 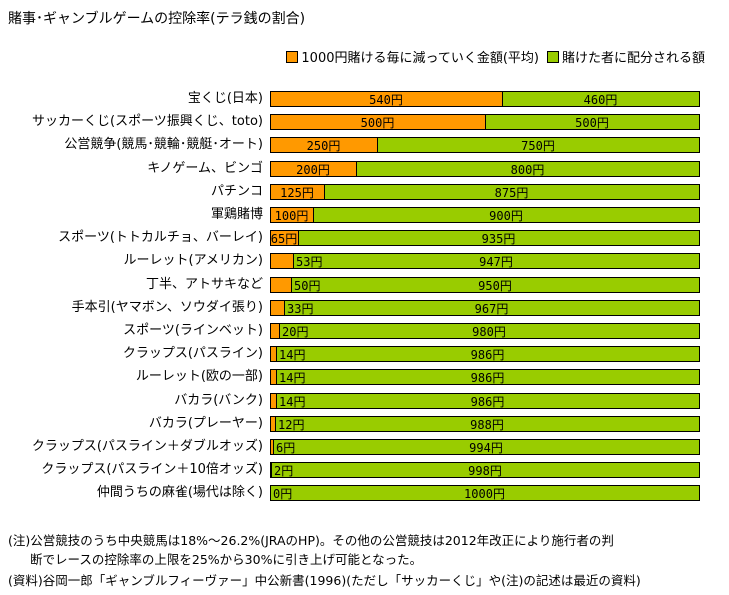 I want to click on data-label-payout: 1000円, so click(x=484, y=494).